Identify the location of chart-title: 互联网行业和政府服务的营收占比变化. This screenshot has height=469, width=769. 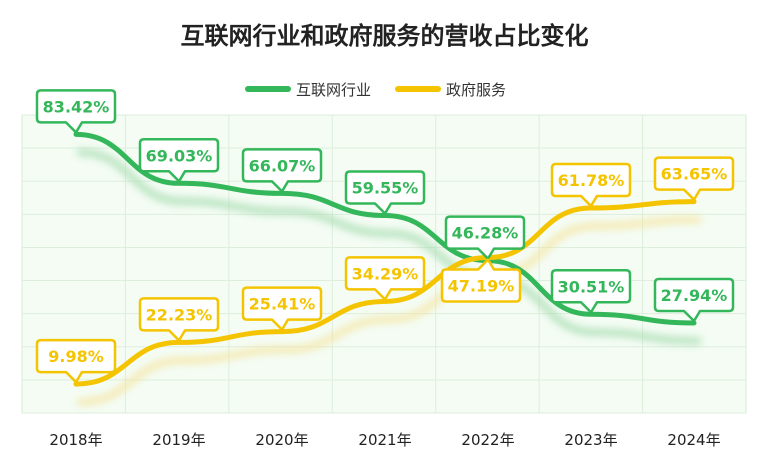
(385, 36).